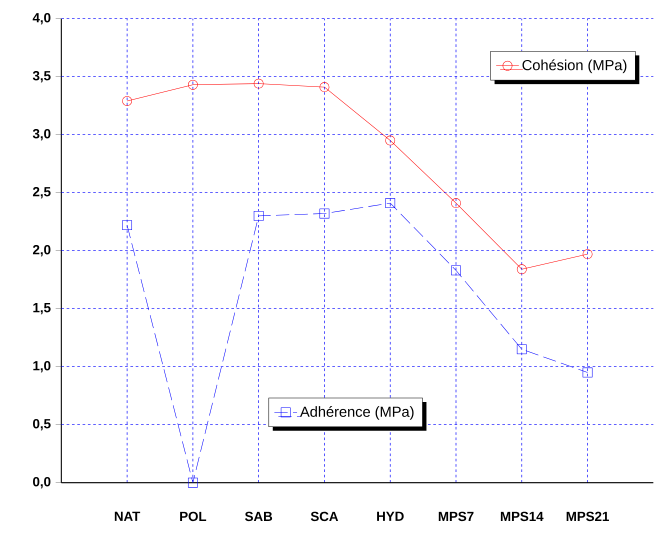  Describe the element at coordinates (41, 482) in the screenshot. I see `y-tick-label: 0,0` at that location.